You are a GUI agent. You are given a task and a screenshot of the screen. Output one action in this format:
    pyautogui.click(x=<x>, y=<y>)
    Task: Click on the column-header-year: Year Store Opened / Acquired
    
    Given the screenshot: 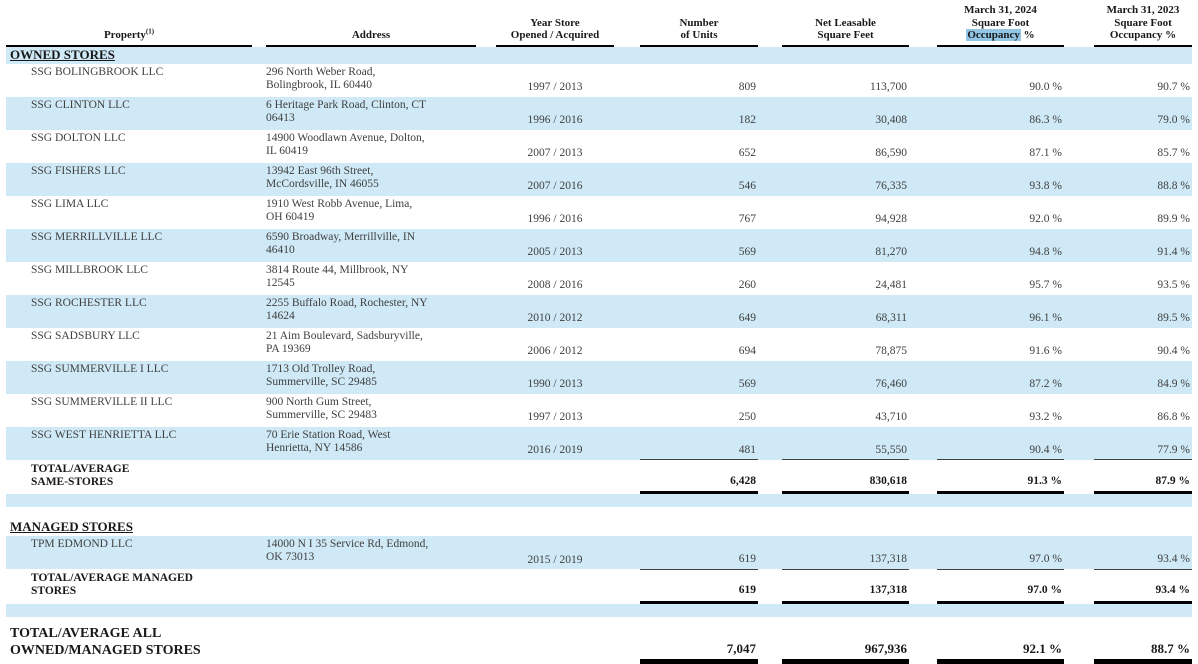 What is the action you would take?
    pyautogui.click(x=555, y=23)
    